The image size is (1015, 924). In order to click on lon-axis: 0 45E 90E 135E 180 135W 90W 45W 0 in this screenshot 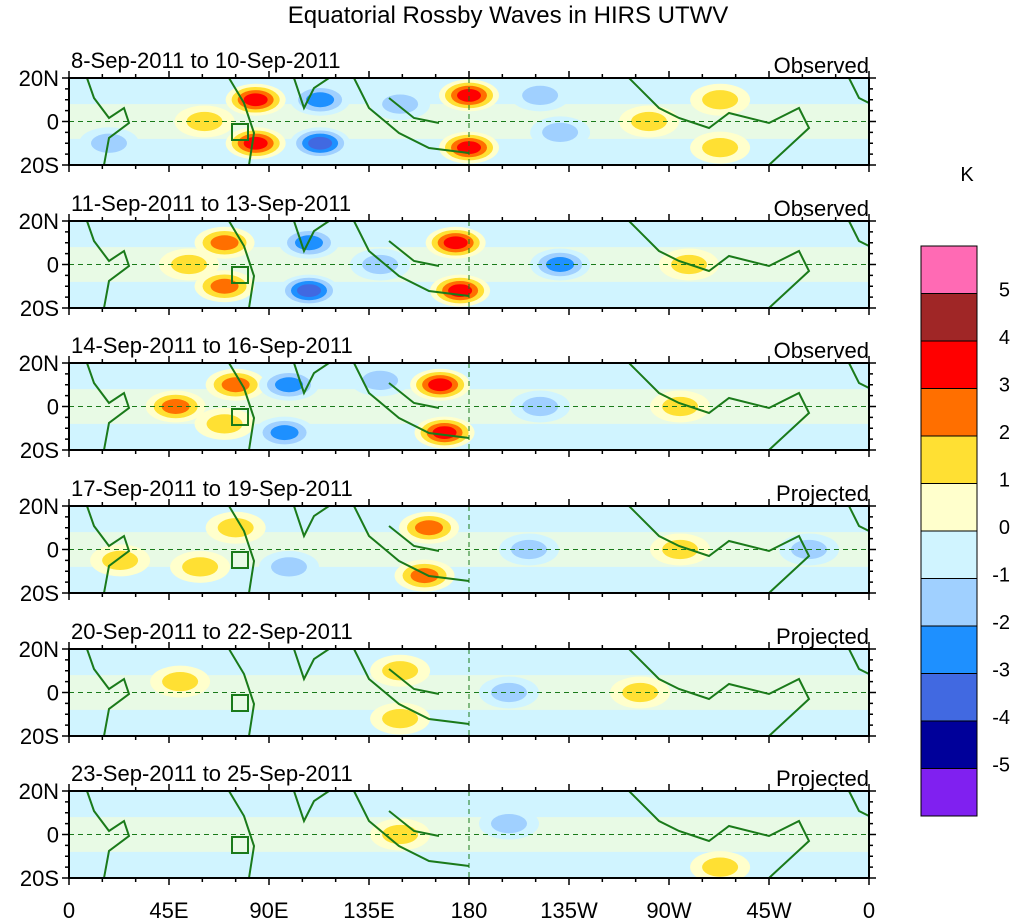, I will do `click(469, 910)`.